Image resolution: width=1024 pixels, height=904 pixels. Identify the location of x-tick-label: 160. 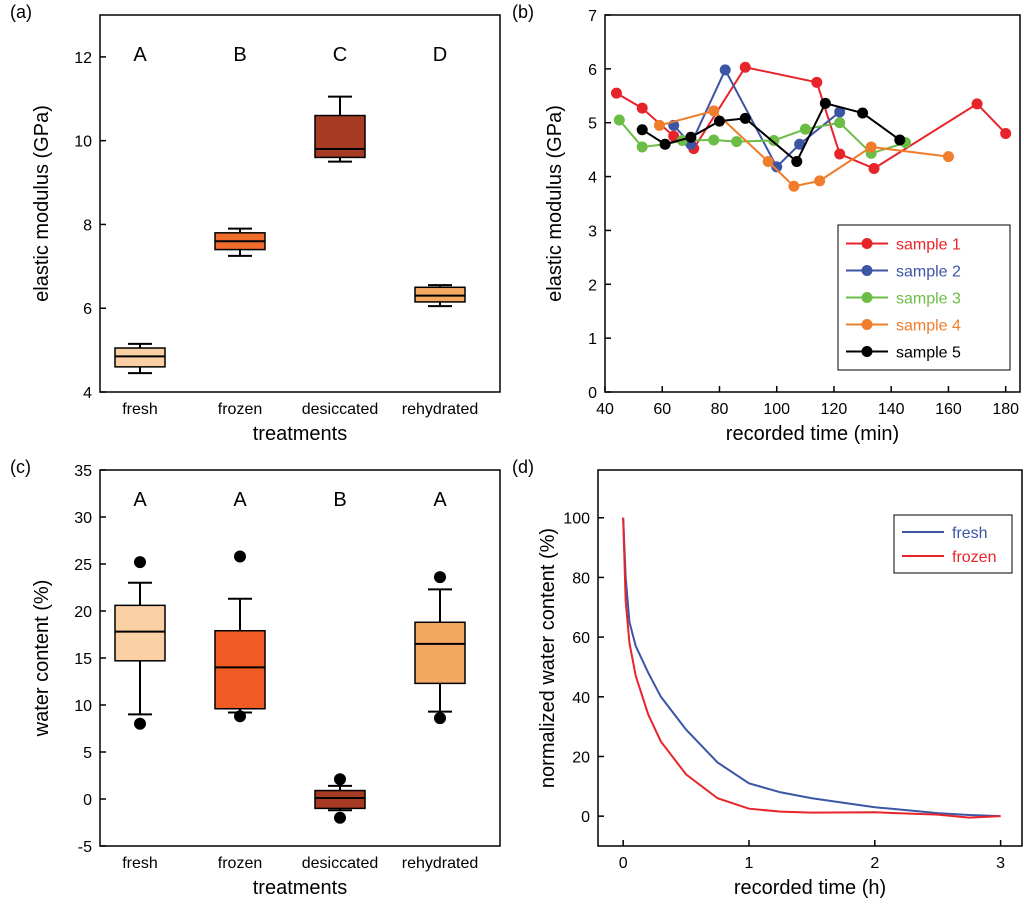
(948, 409).